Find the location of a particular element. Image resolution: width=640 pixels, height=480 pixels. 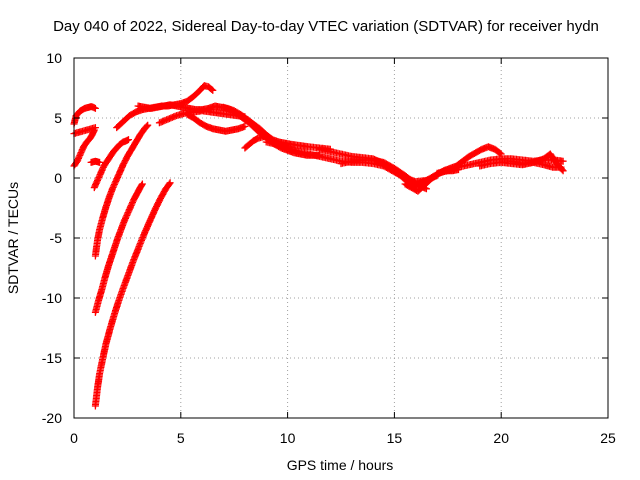

y-tick-label: -5 is located at coordinates (56, 238).